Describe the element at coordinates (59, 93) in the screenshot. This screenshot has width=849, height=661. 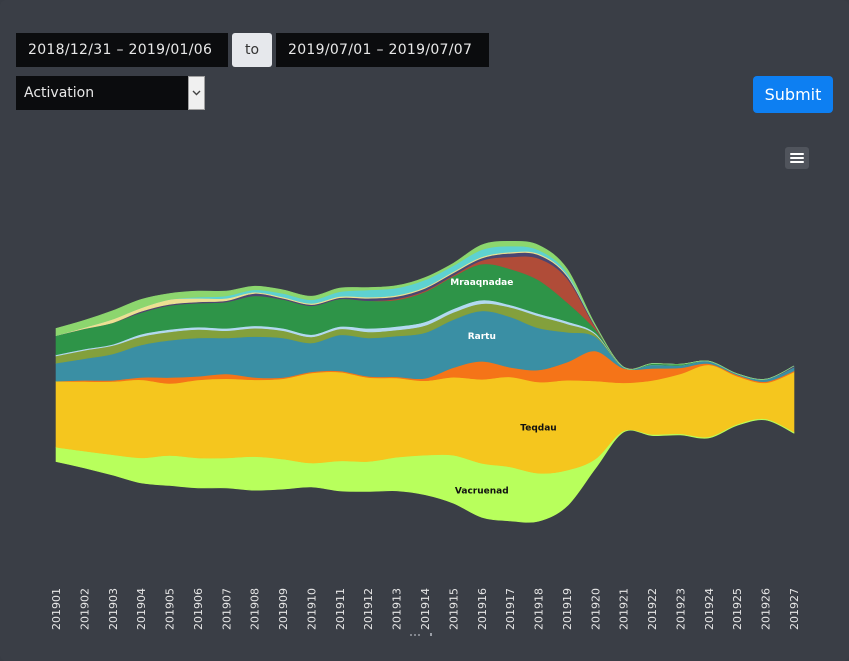
I see `metric-select-value: Activation` at that location.